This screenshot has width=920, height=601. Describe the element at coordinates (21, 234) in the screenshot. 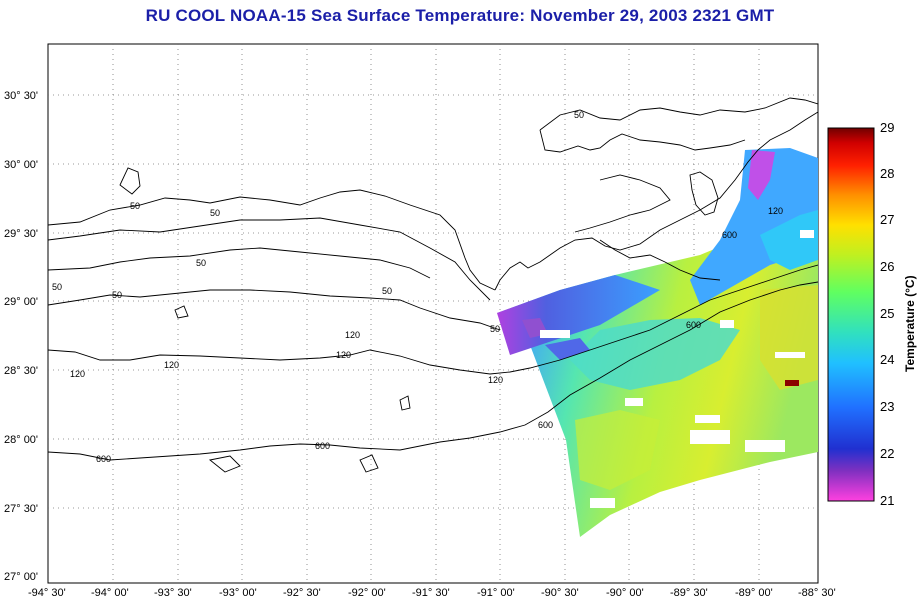

I see `lat-tick-label: 29° 30'` at that location.